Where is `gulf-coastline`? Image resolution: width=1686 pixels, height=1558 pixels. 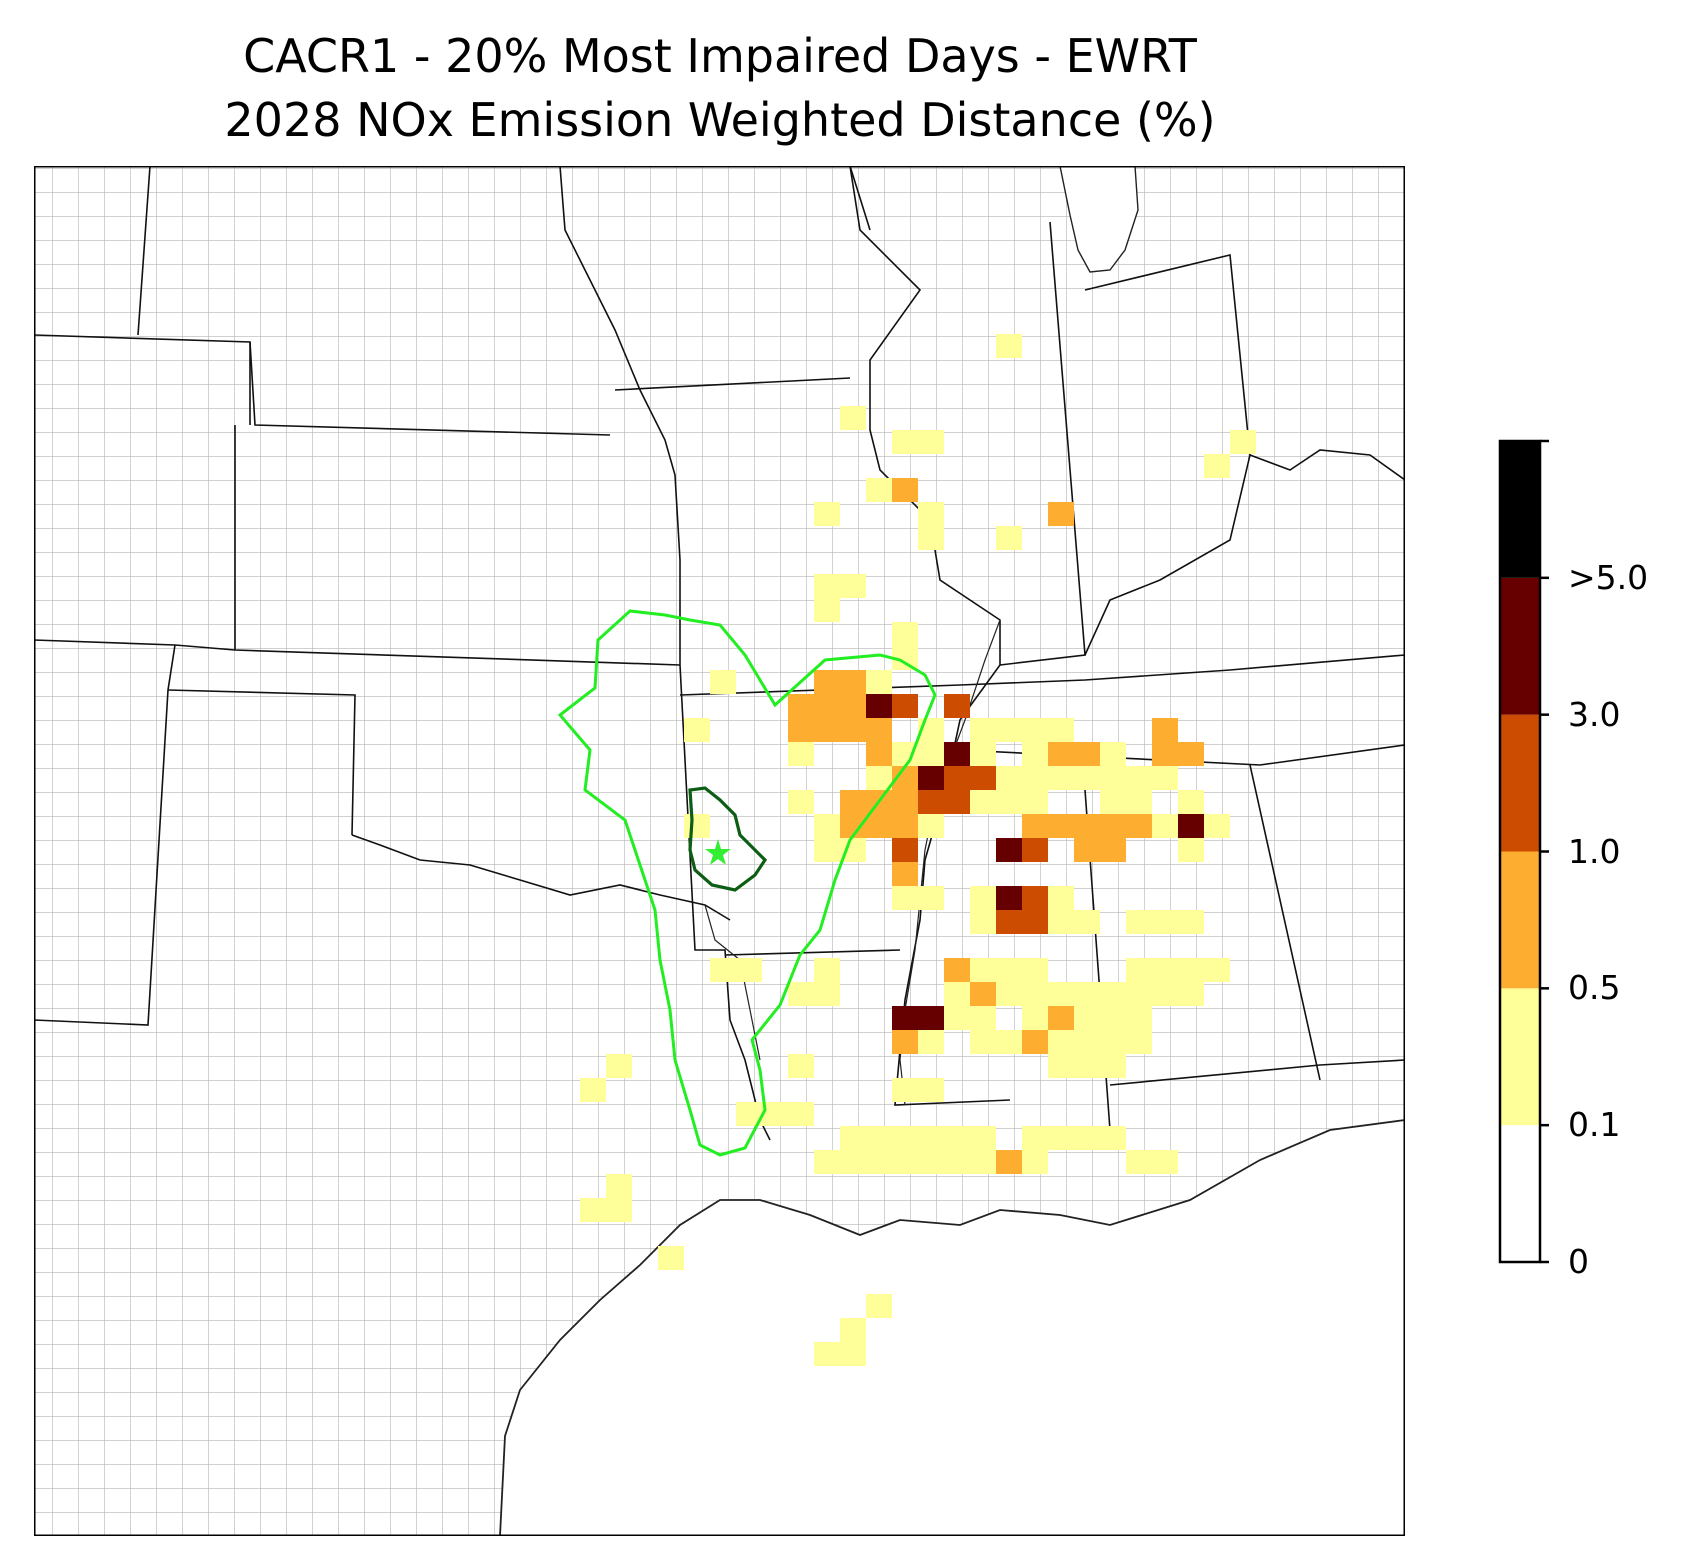 gulf-coastline is located at coordinates (952, 1327).